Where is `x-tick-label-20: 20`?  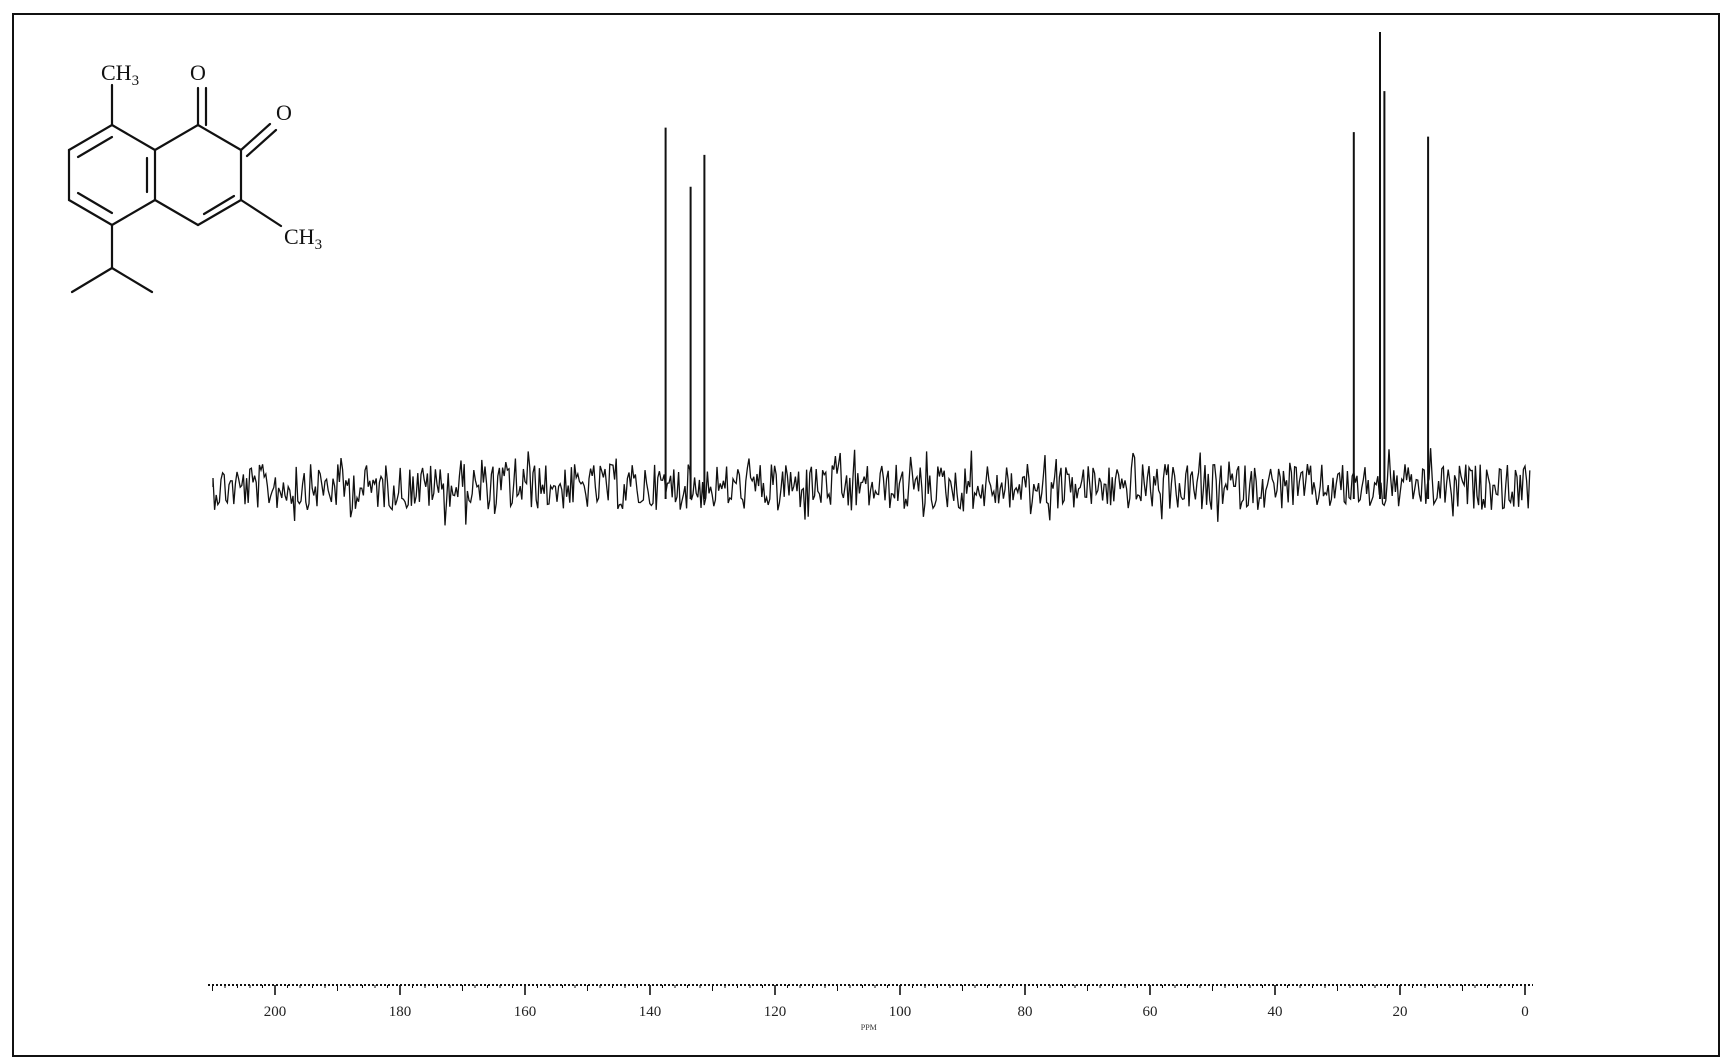
x-tick-label-20: 20 is located at coordinates (1400, 1012).